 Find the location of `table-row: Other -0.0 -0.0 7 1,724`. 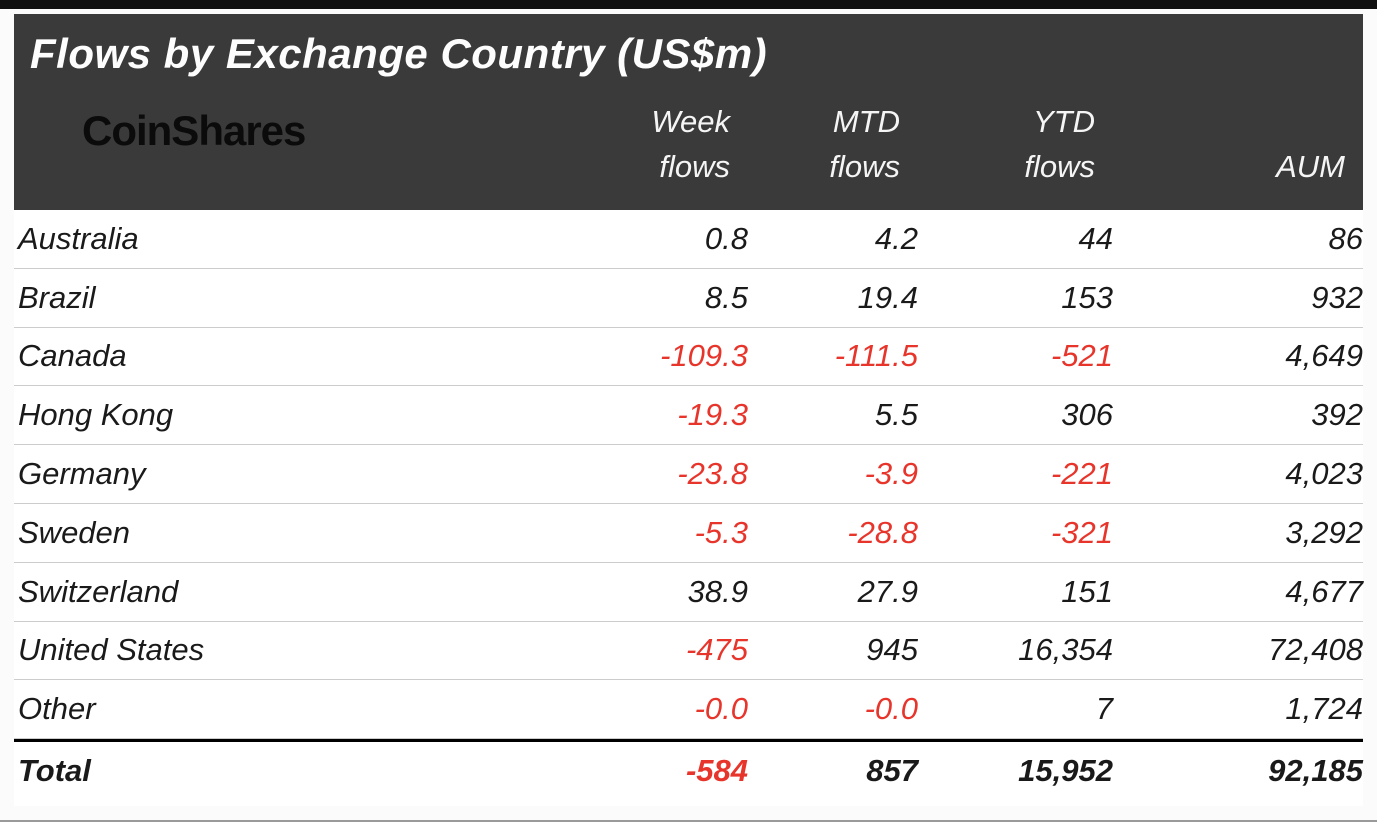

table-row: Other -0.0 -0.0 7 1,724 is located at coordinates (688, 710).